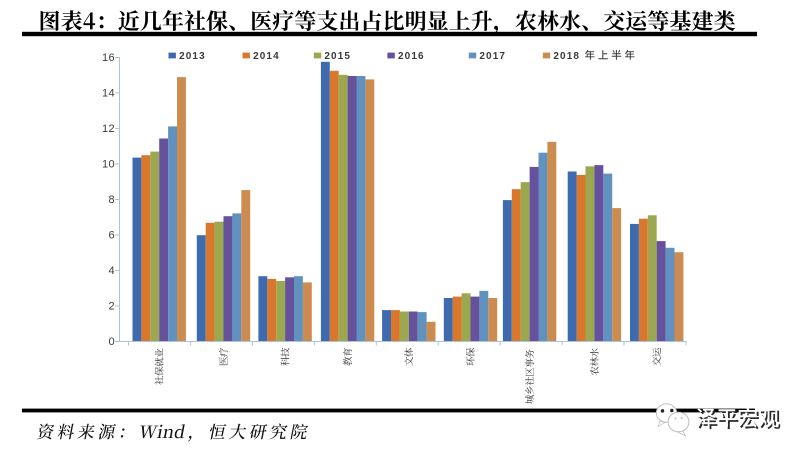 Image resolution: width=800 pixels, height=459 pixels. Describe the element at coordinates (492, 56) in the screenshot. I see `svg-text: 2017` at that location.